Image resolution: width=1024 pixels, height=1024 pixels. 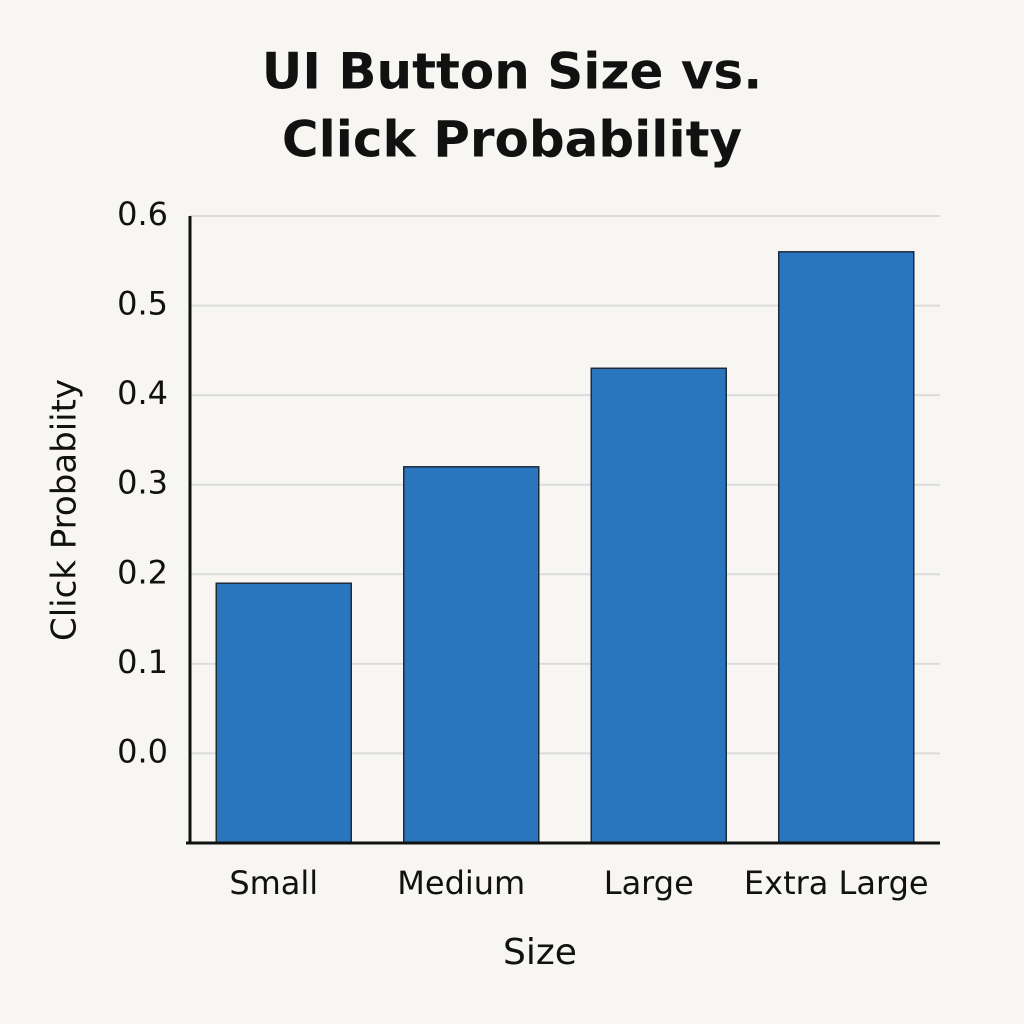 I want to click on y-tick-label: 0.2, so click(x=142, y=572).